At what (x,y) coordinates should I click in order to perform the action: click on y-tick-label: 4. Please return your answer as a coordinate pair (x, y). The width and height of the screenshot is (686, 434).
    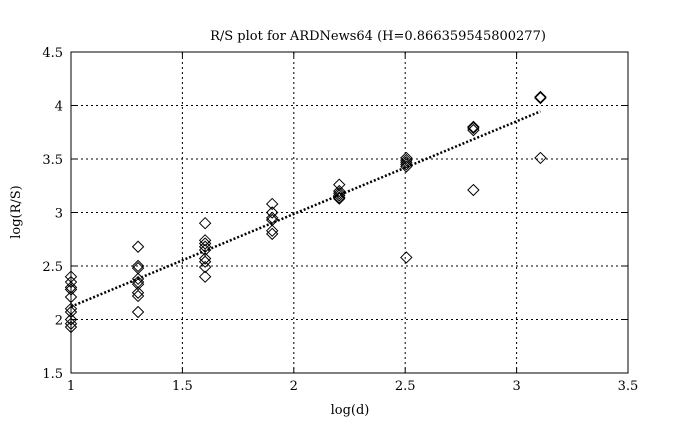
    Looking at the image, I should click on (59, 107).